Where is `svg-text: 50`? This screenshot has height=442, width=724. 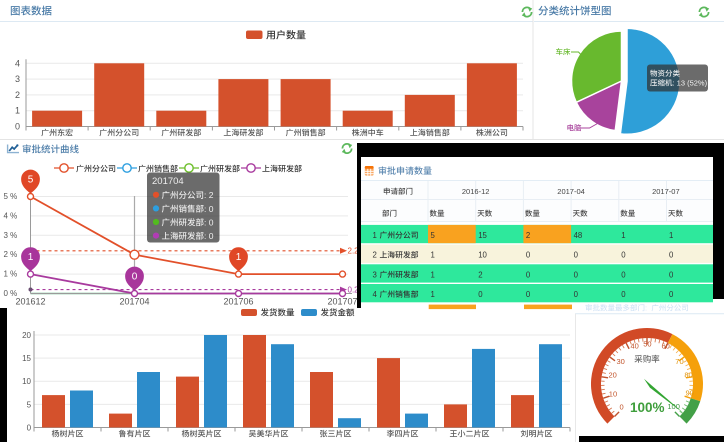 svg-text: 50 is located at coordinates (647, 344).